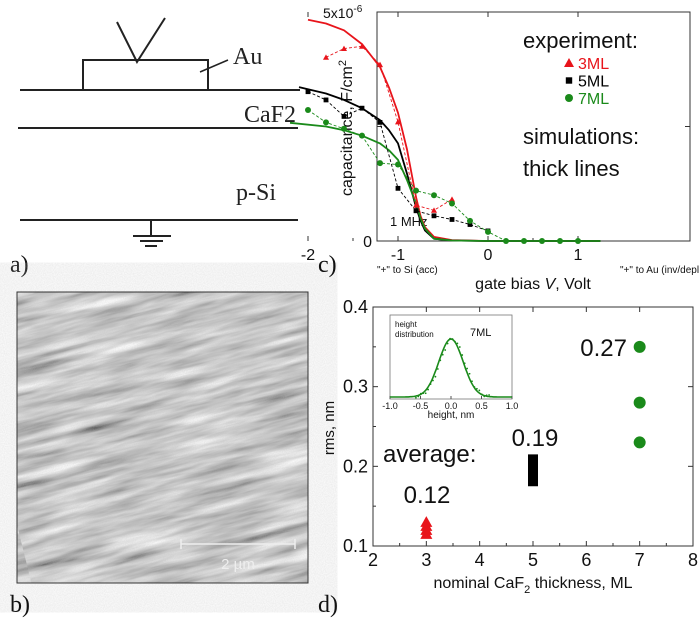  I want to click on legend-label-5ML: 5ML, so click(593, 82).